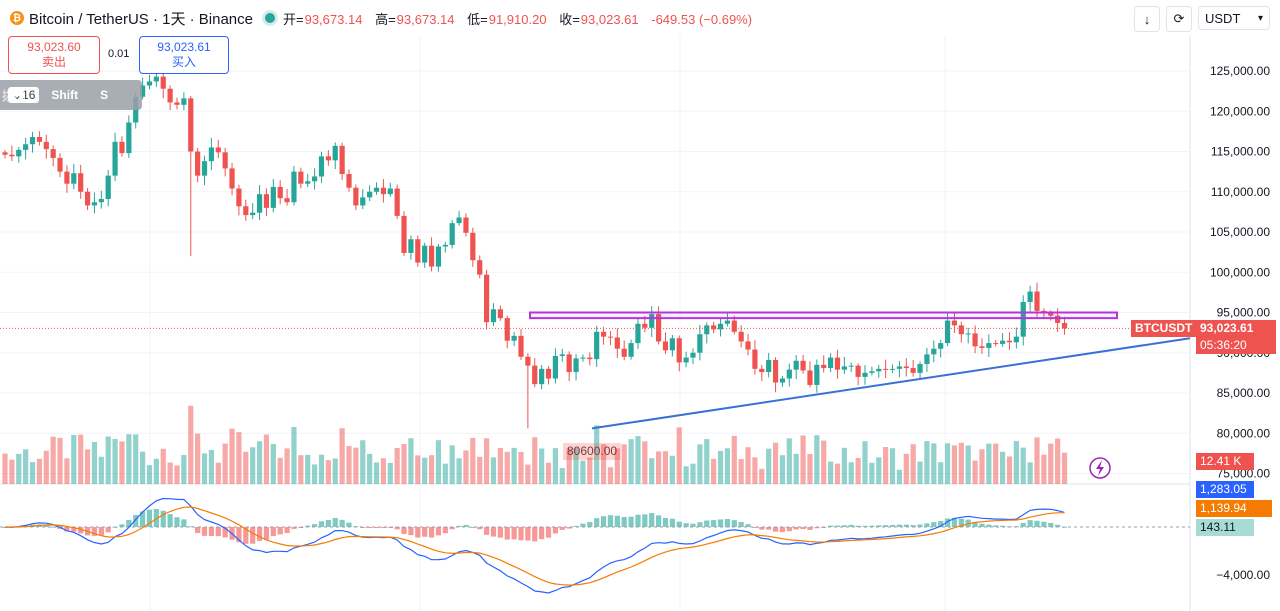  What do you see at coordinates (65, 95) in the screenshot?
I see `shift-label: Shift` at bounding box center [65, 95].